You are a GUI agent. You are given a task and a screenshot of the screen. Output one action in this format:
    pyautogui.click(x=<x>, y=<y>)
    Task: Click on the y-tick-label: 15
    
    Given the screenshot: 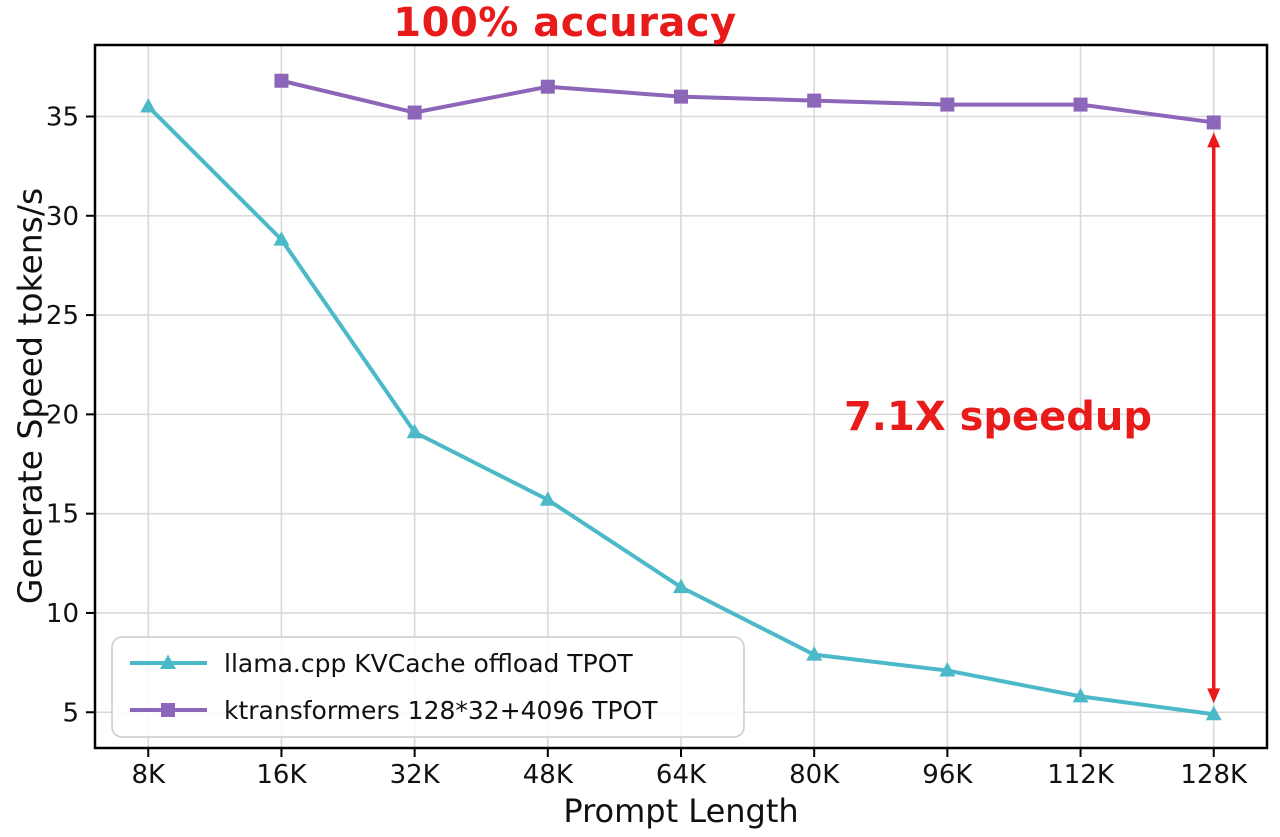 What is the action you would take?
    pyautogui.click(x=62, y=515)
    